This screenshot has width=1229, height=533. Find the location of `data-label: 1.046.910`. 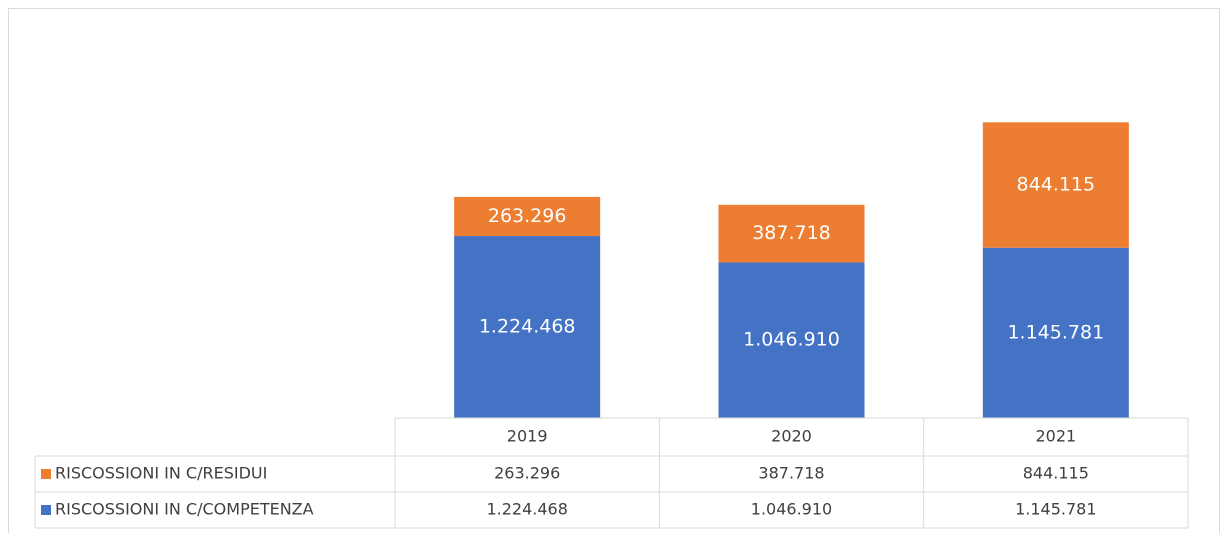

data-label: 1.046.910 is located at coordinates (791, 340).